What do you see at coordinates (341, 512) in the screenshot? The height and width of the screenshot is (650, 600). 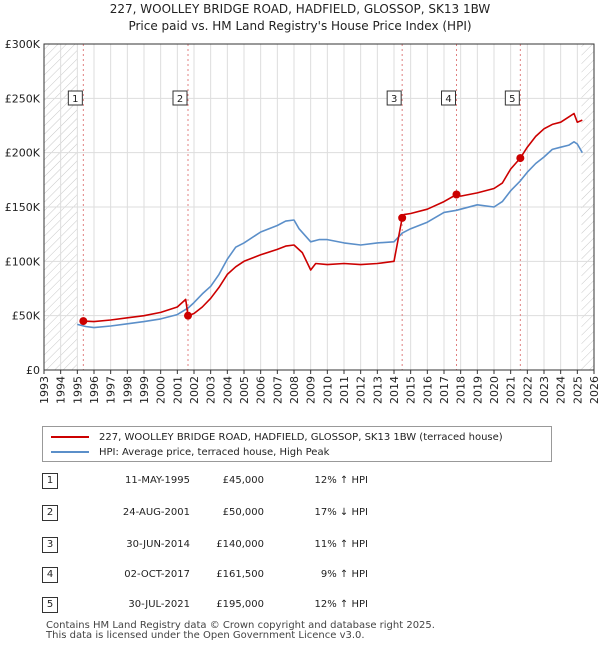 I see `sale-hpi-diff: 17% ↓ HPI` at bounding box center [341, 512].